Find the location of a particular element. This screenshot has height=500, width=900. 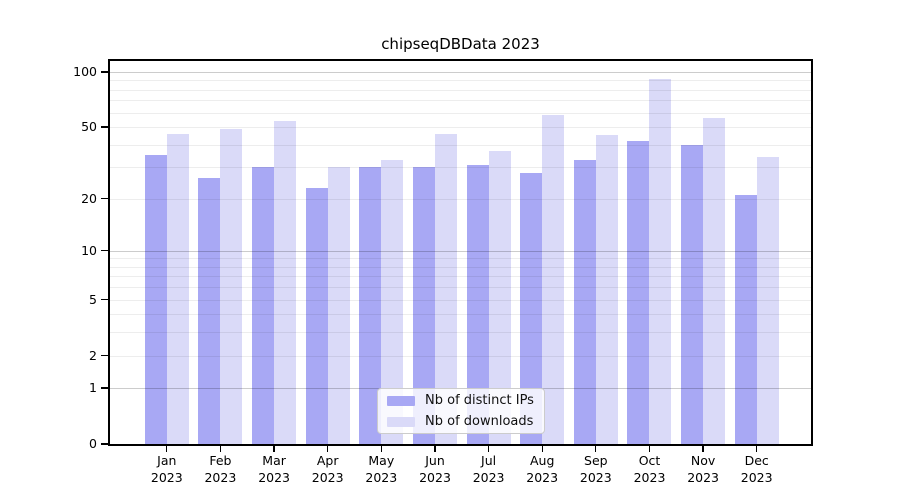

y-tick-label-20: 20 is located at coordinates (89, 198).